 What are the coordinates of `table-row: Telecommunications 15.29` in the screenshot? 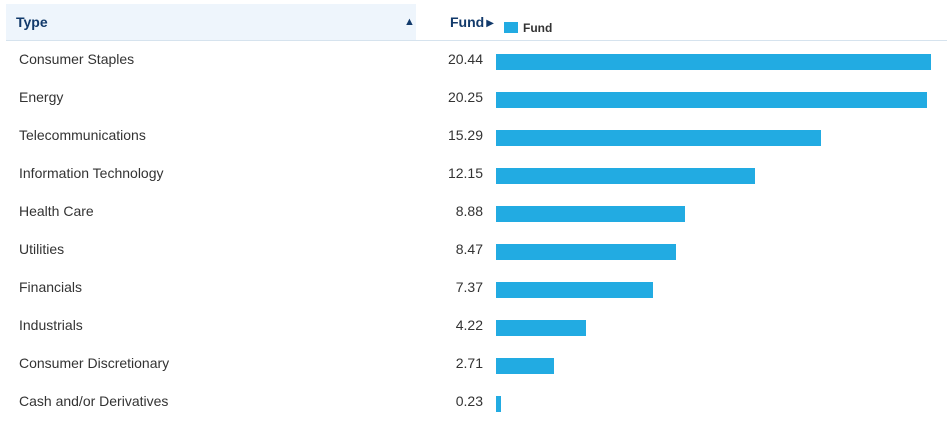 It's located at (473, 136).